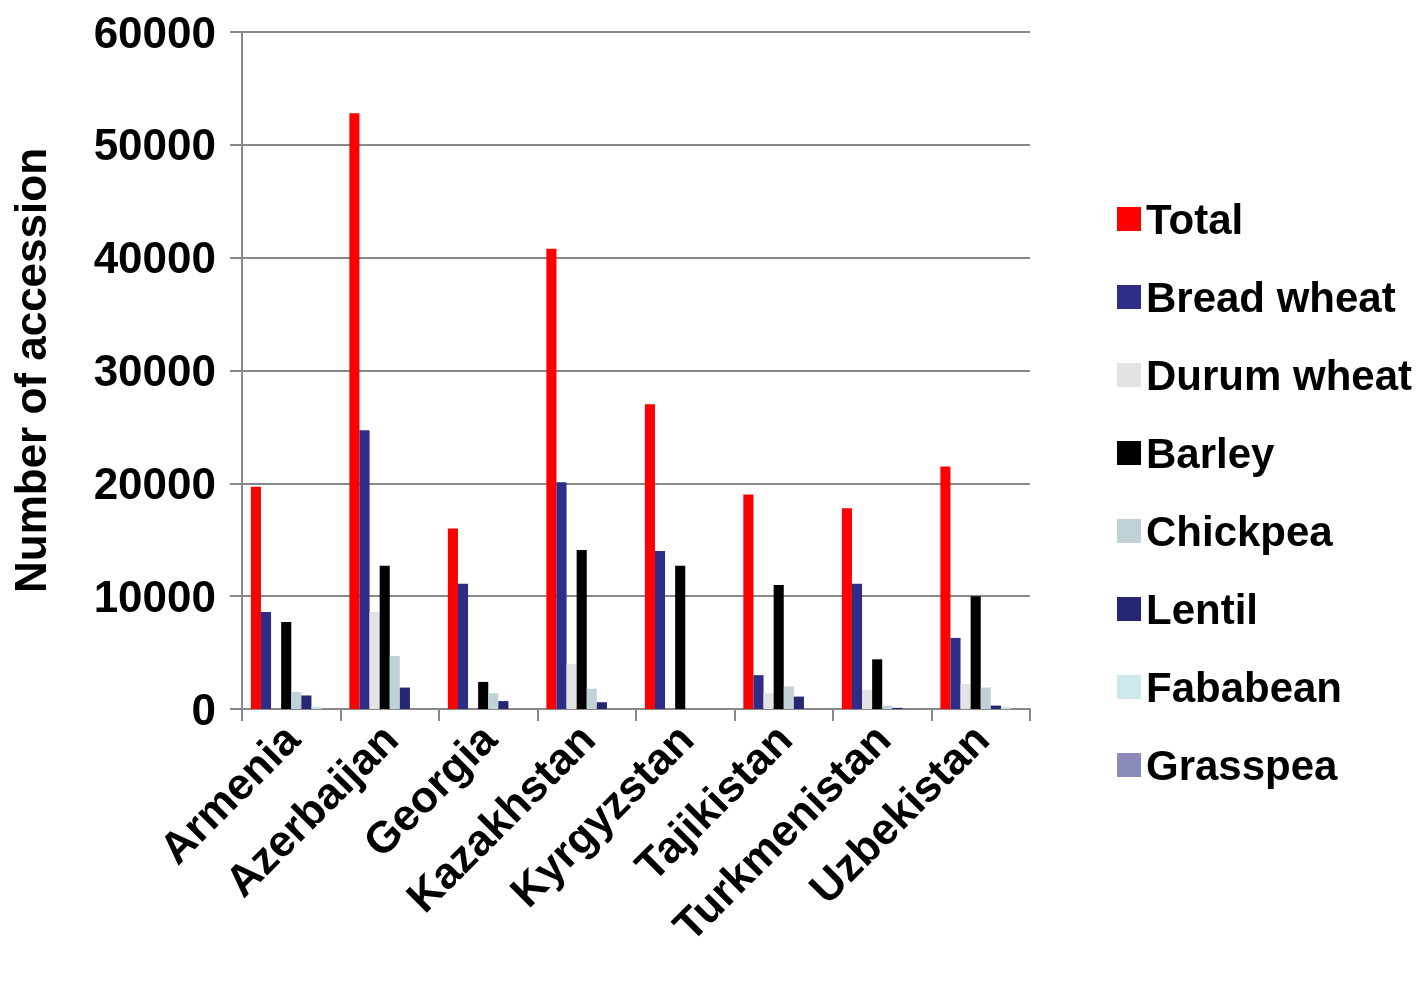  I want to click on y-tick-label: 40000, so click(154, 258).